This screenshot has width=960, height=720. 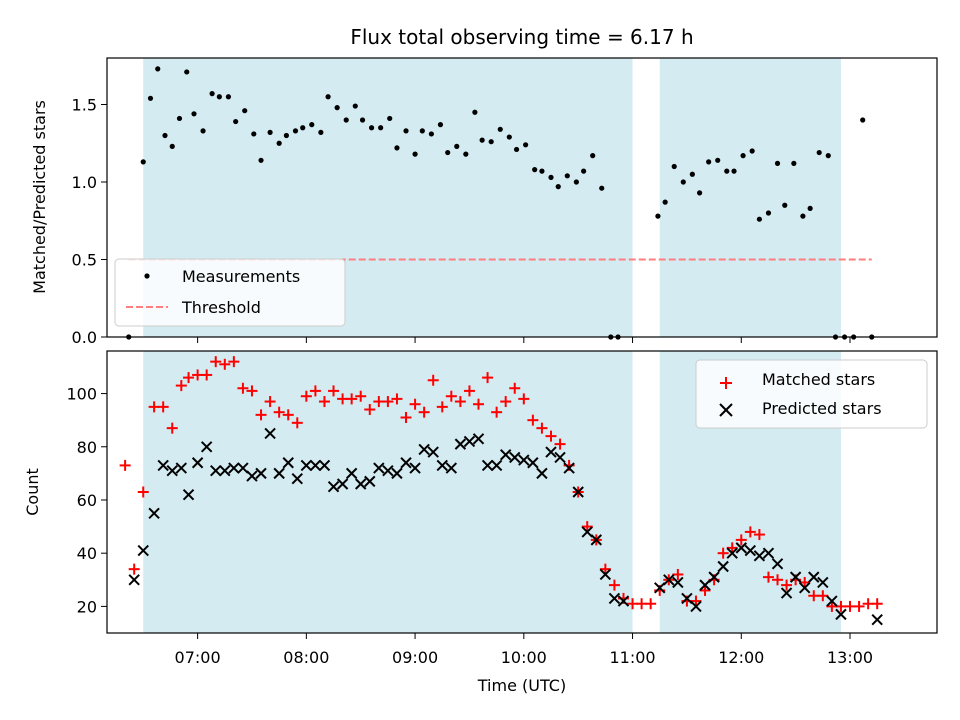 What do you see at coordinates (726, 383) in the screenshot?
I see `legend-matched-marker` at bounding box center [726, 383].